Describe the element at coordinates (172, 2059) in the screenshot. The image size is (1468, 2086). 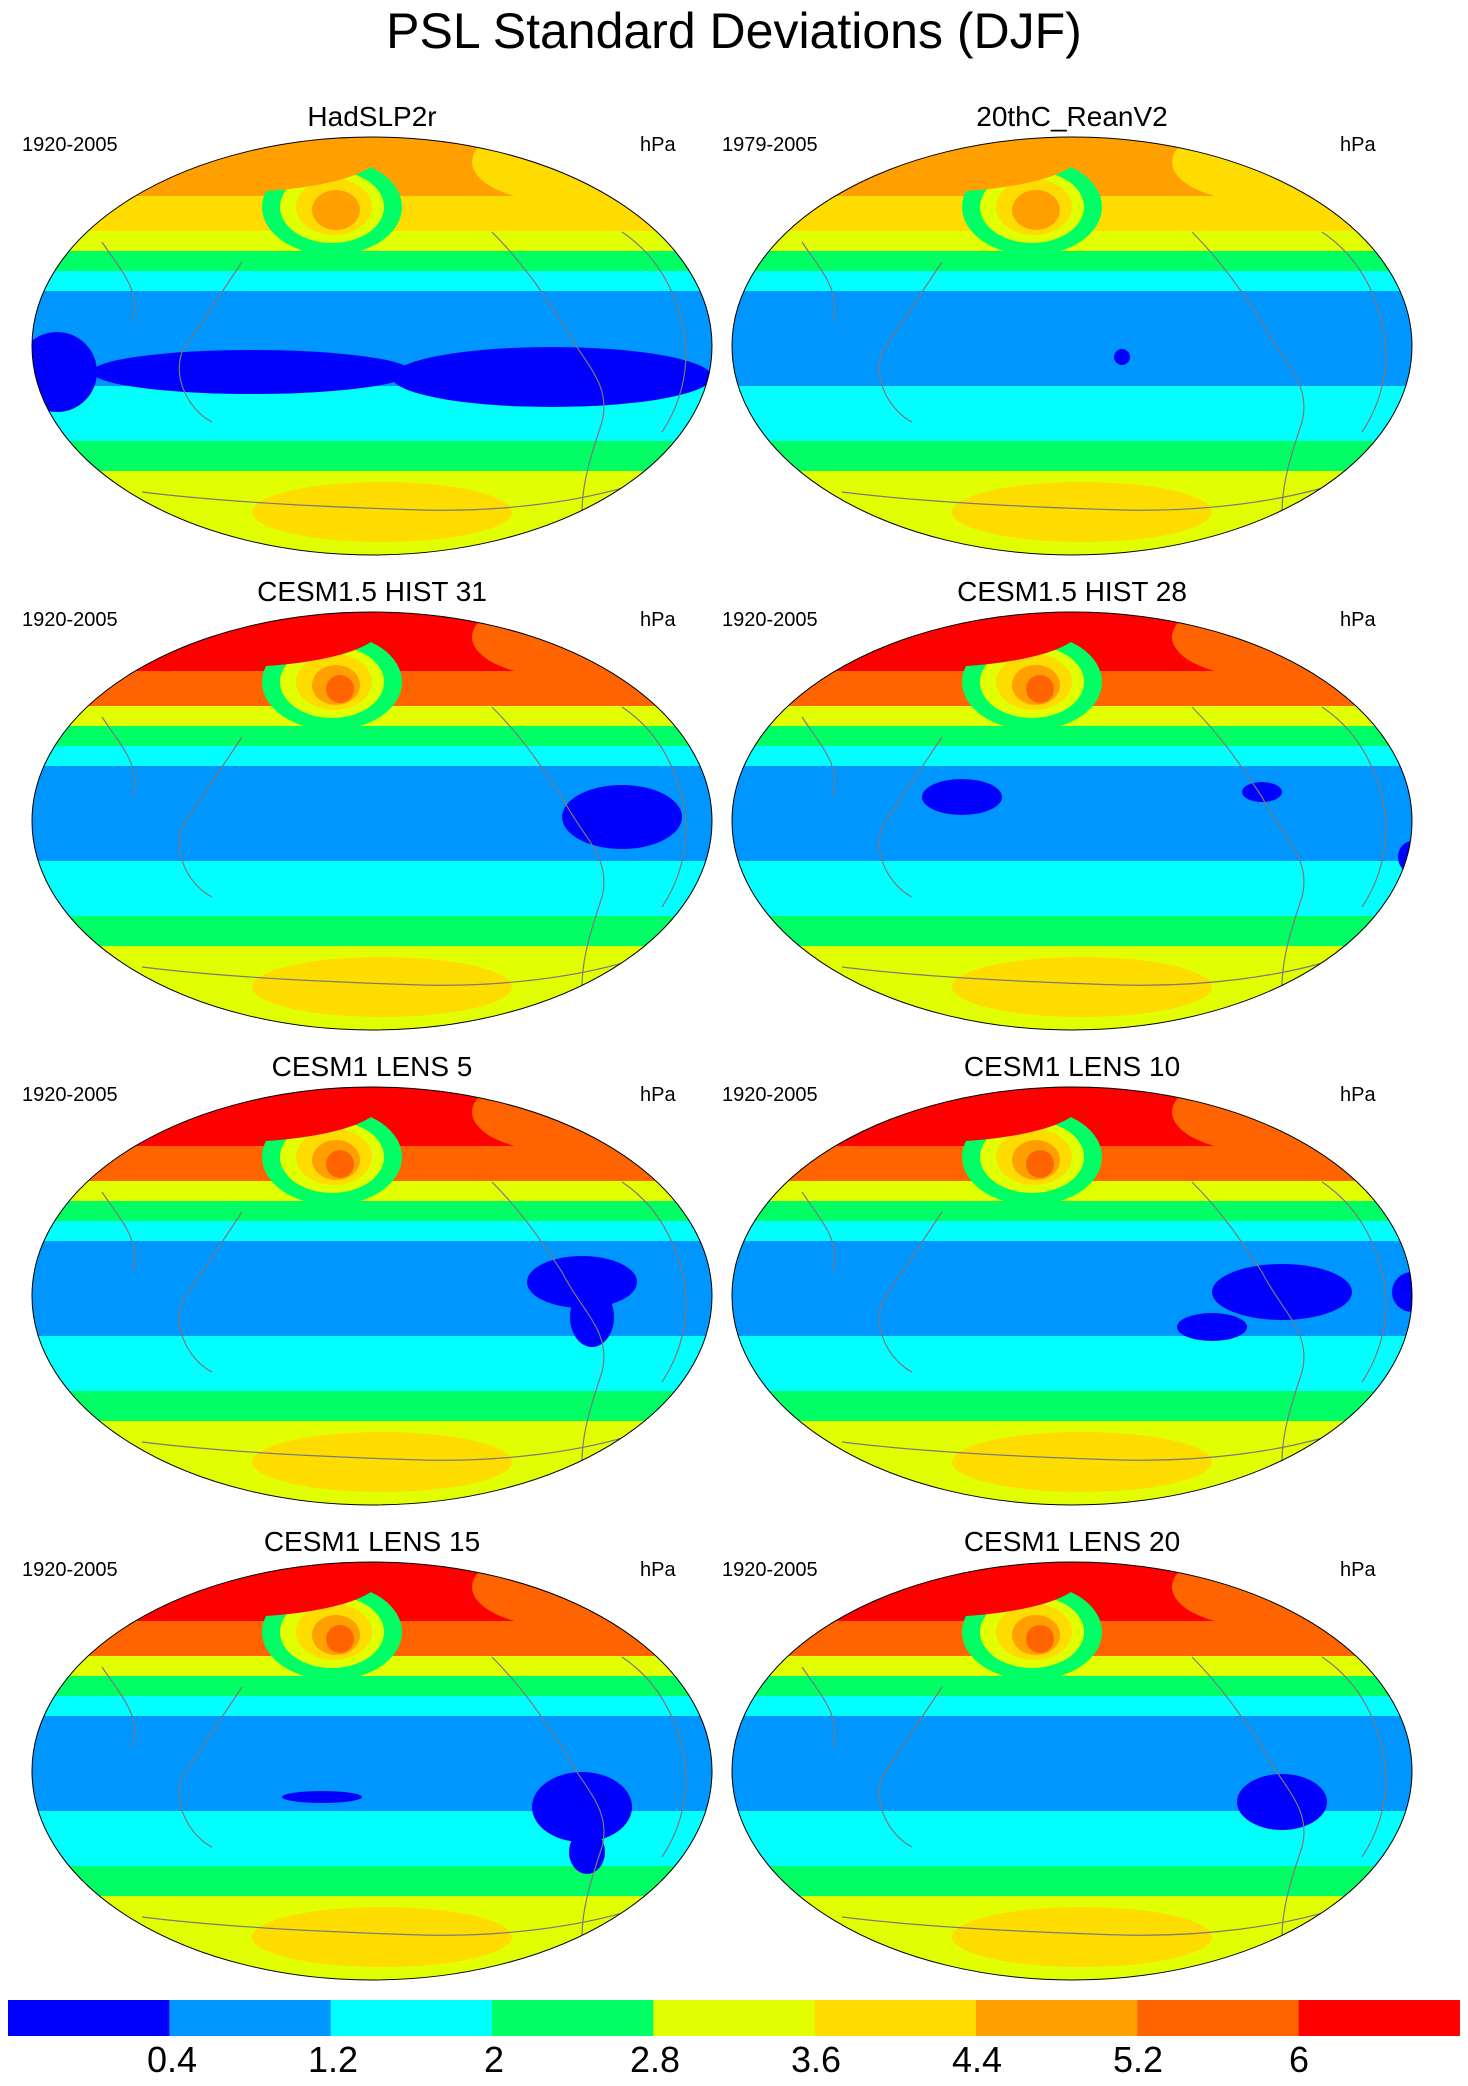
I see `colorbar-tick-label: 0.4` at that location.